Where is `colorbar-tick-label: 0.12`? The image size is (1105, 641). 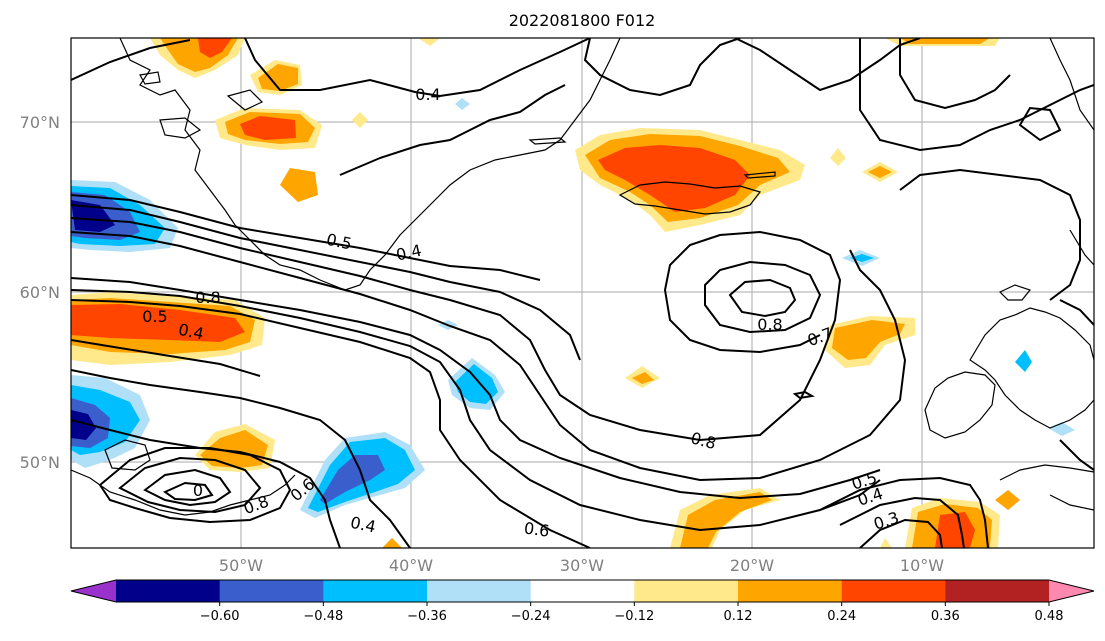 colorbar-tick-label: 0.12 is located at coordinates (738, 616).